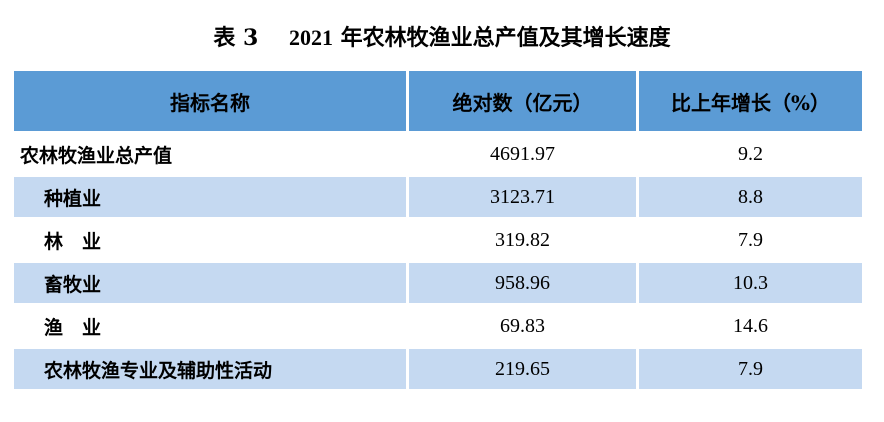 The height and width of the screenshot is (422, 884). I want to click on title-text: 年农林牧渔业总产值及其增长速度, so click(505, 38).